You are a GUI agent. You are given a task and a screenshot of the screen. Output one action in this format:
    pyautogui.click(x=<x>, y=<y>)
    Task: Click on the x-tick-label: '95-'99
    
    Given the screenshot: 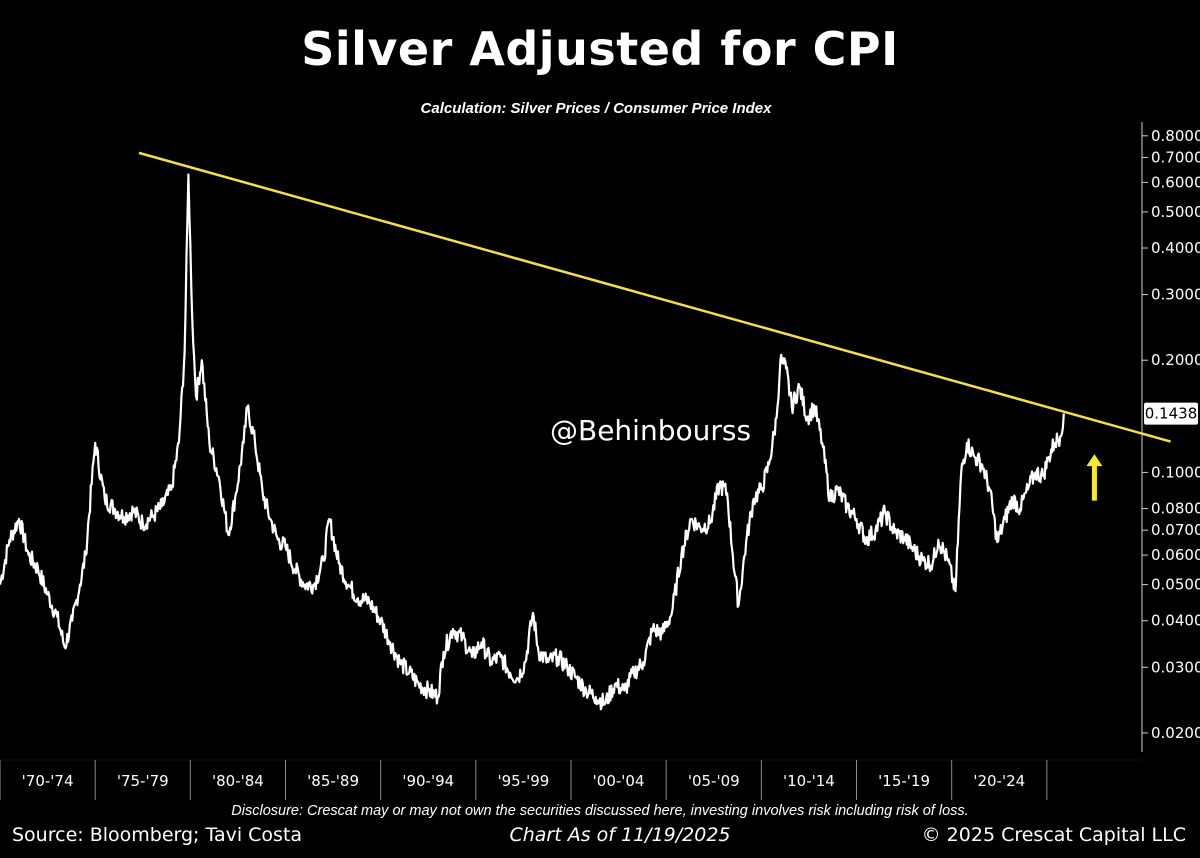 What is the action you would take?
    pyautogui.click(x=523, y=781)
    